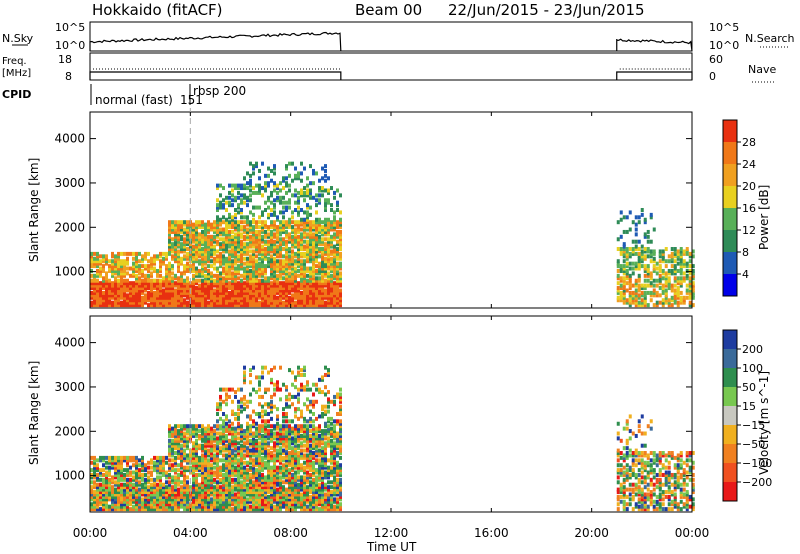 Image resolution: width=800 pixels, height=554 pixels. I want to click on power-colorbar-label: Power [dB], so click(764, 217).